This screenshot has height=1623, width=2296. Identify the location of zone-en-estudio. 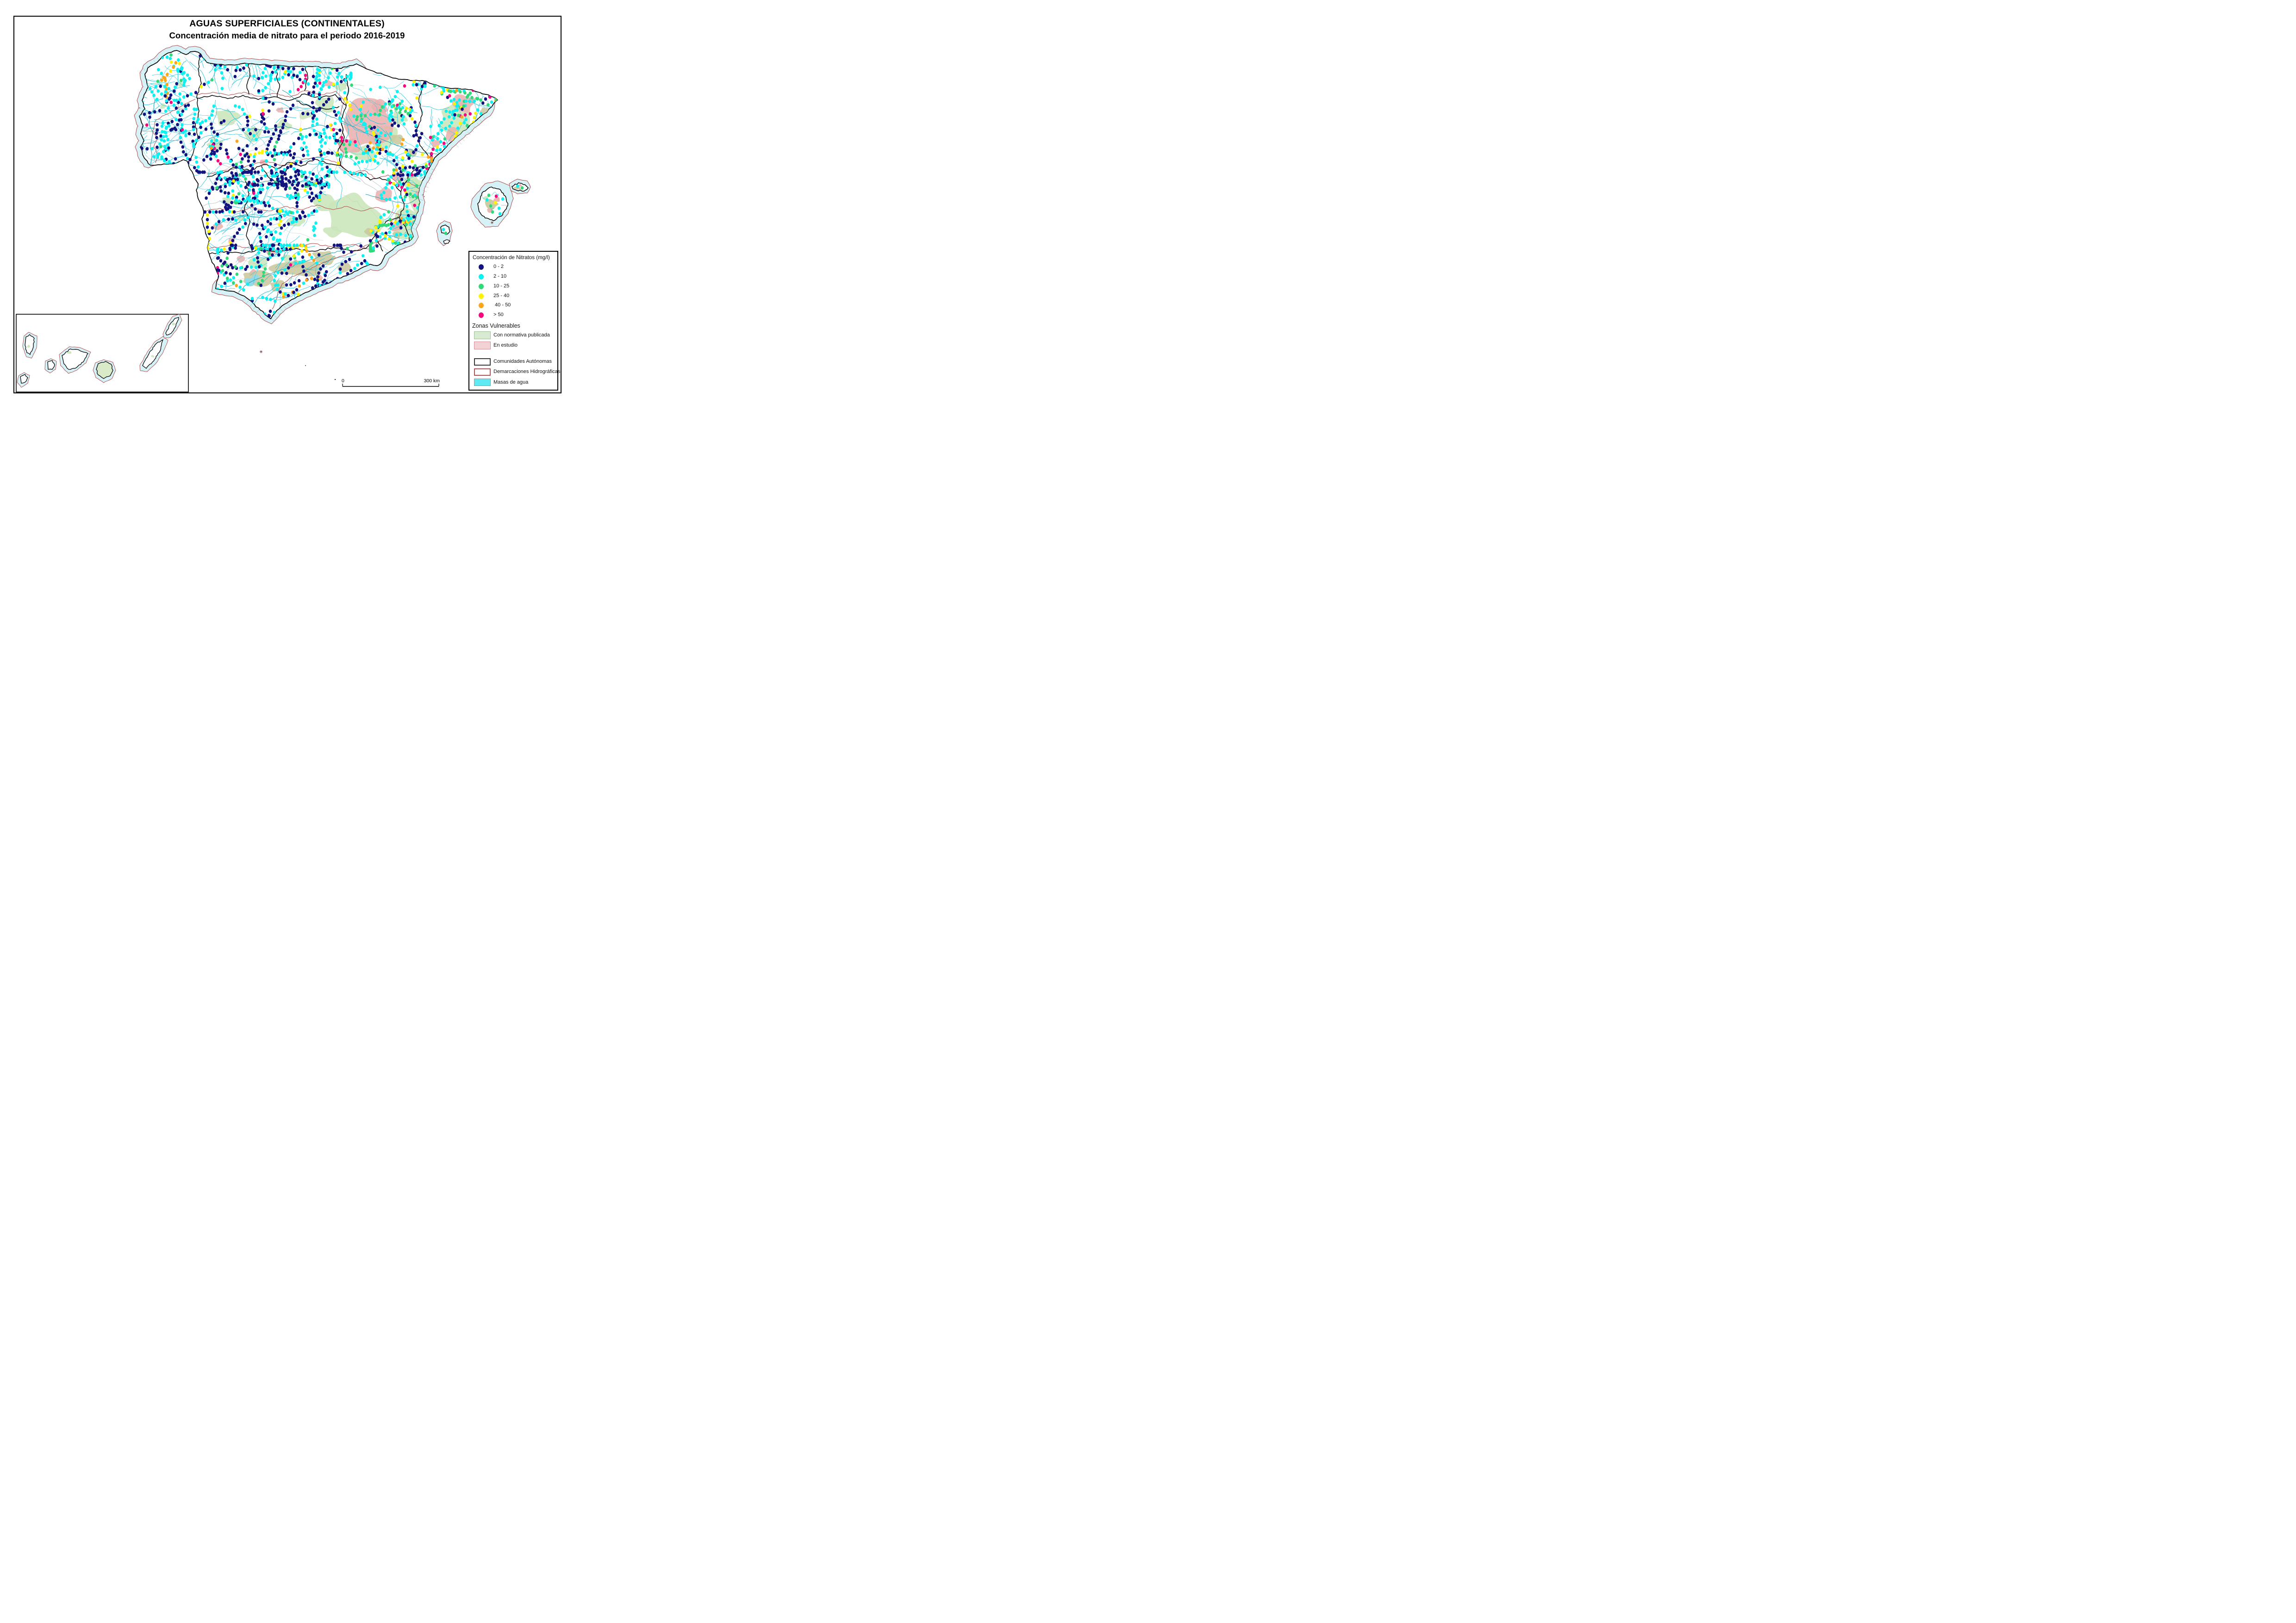
(520, 185).